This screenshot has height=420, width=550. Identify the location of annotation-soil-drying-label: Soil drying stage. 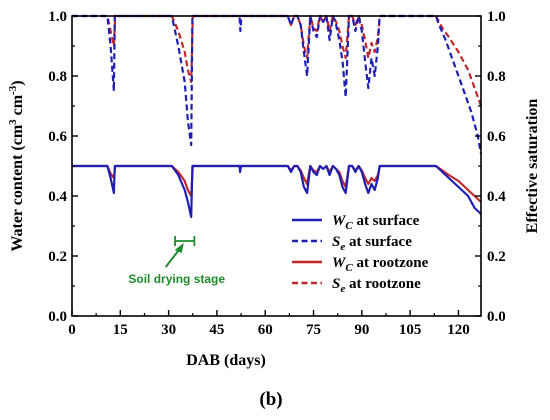
(176, 279).